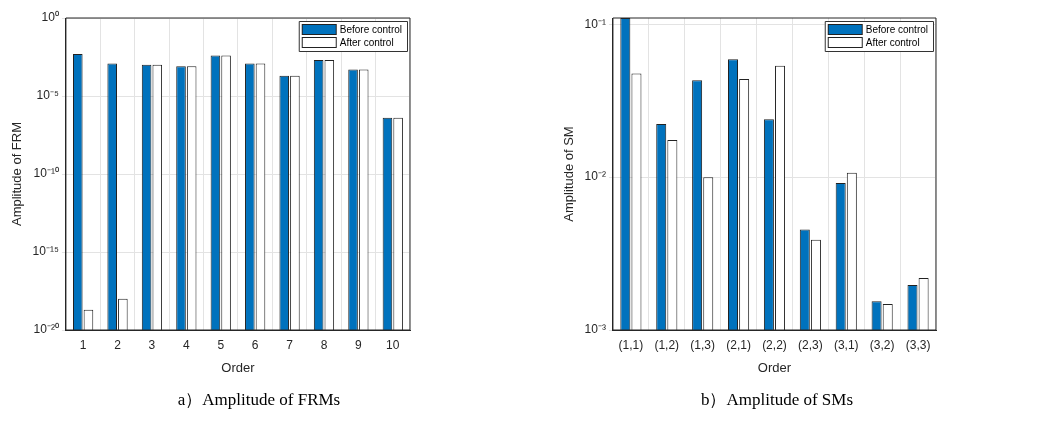 This screenshot has height=439, width=1037. Describe the element at coordinates (918, 344) in the screenshot. I see `x-tick-label: (3,3)` at that location.